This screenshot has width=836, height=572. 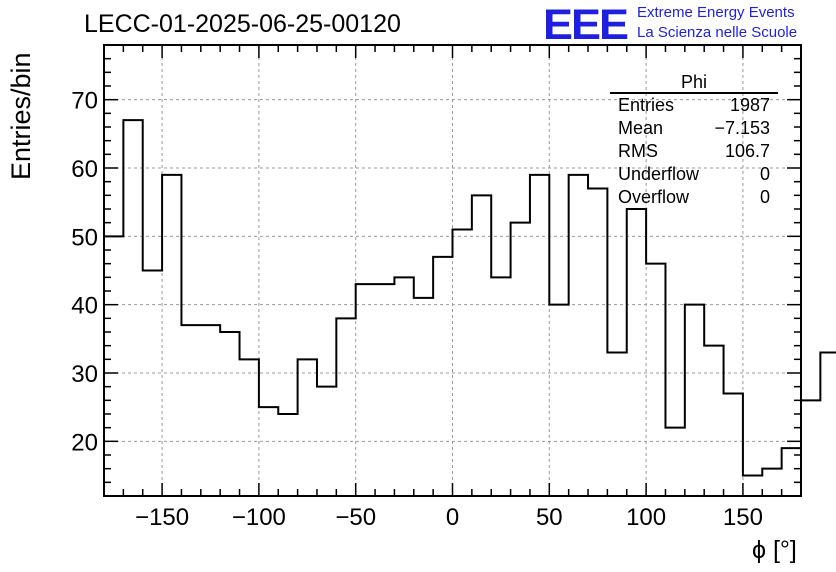 What do you see at coordinates (452, 517) in the screenshot?
I see `x-tick-label: 0` at bounding box center [452, 517].